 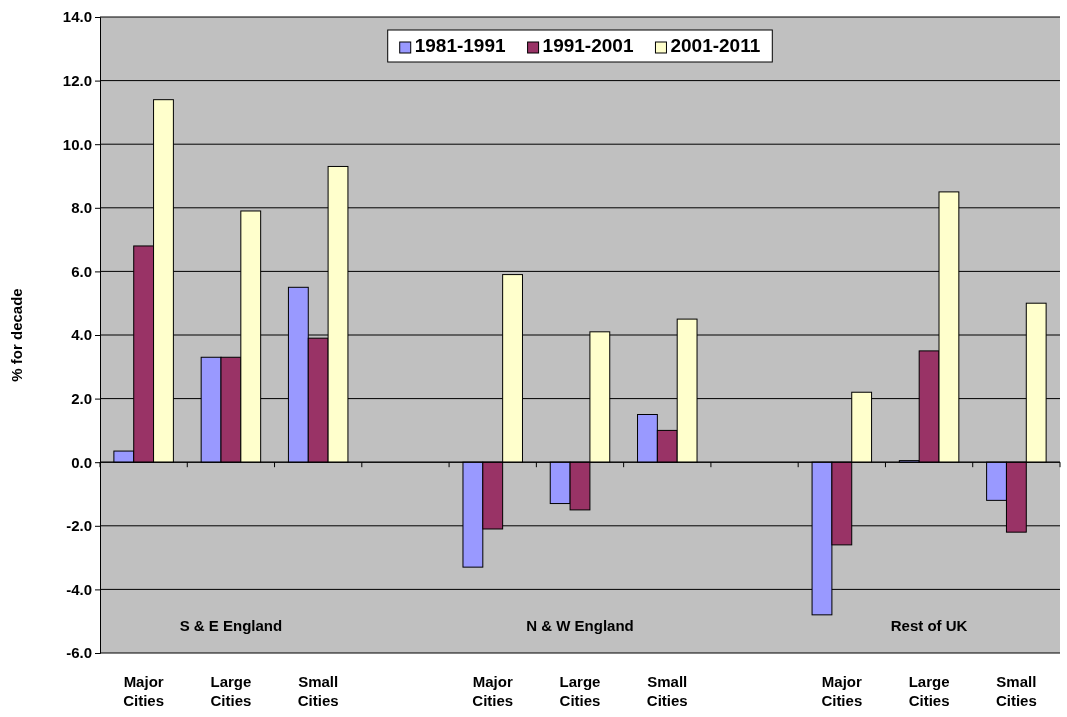 I want to click on legend-label: 2001-2011, so click(x=715, y=45).